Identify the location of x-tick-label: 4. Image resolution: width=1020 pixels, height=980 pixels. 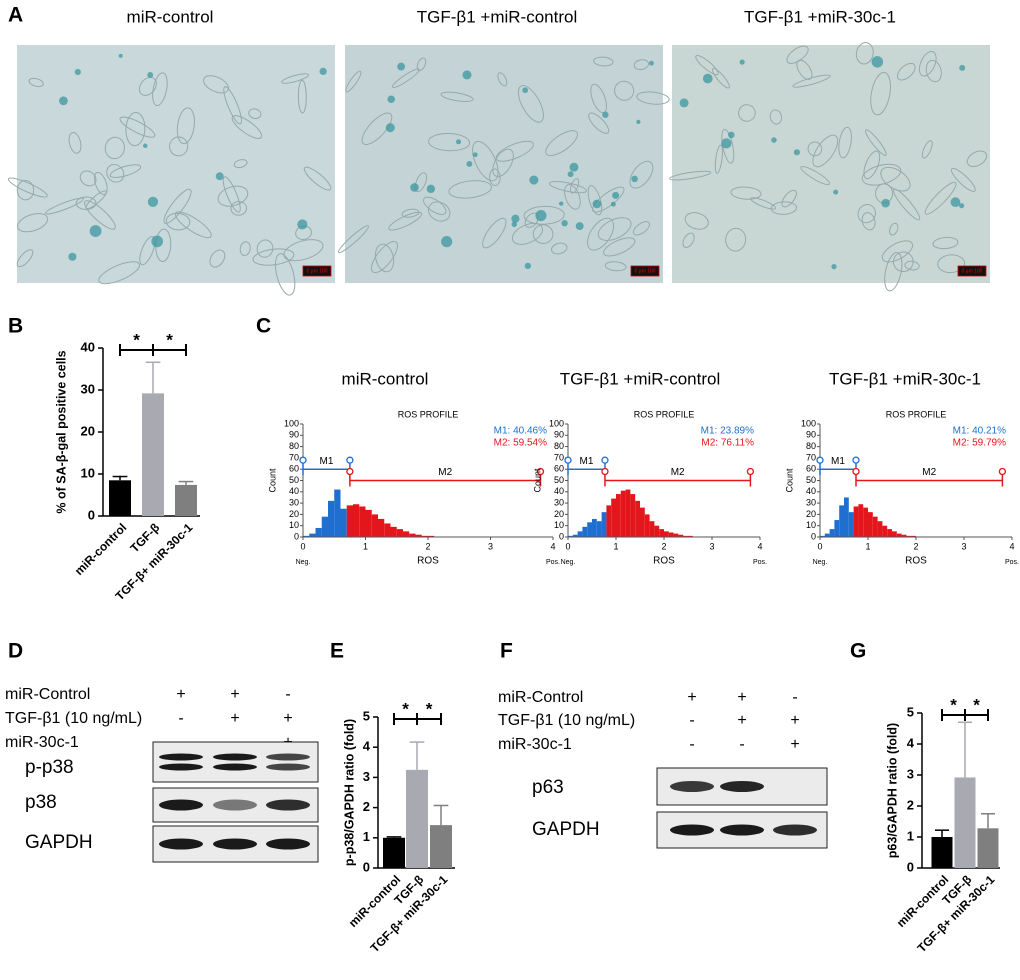
(759, 546).